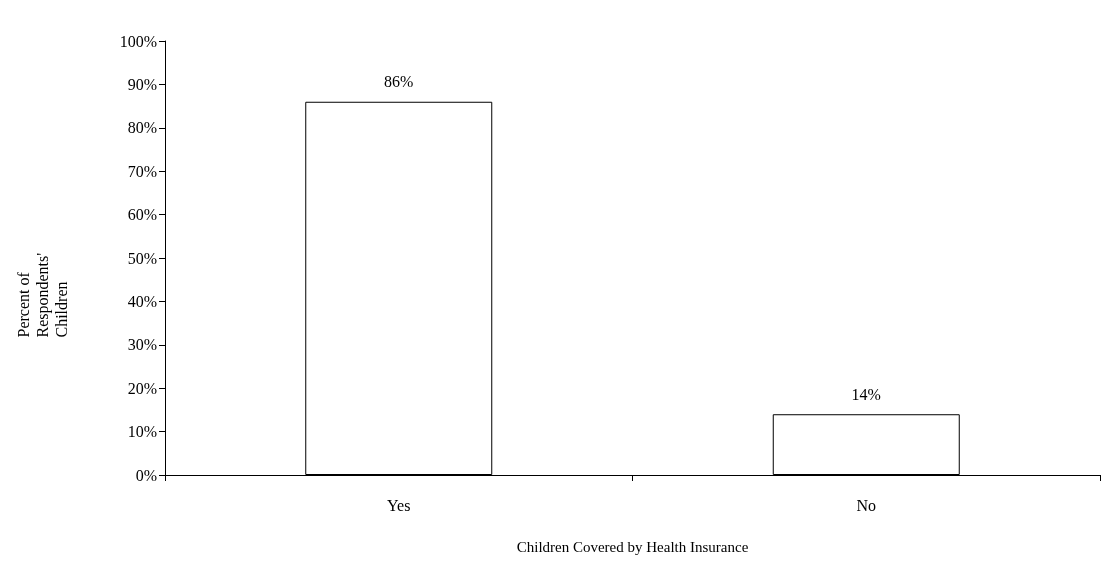  Describe the element at coordinates (138, 41) in the screenshot. I see `y-tick-label: 100%` at that location.